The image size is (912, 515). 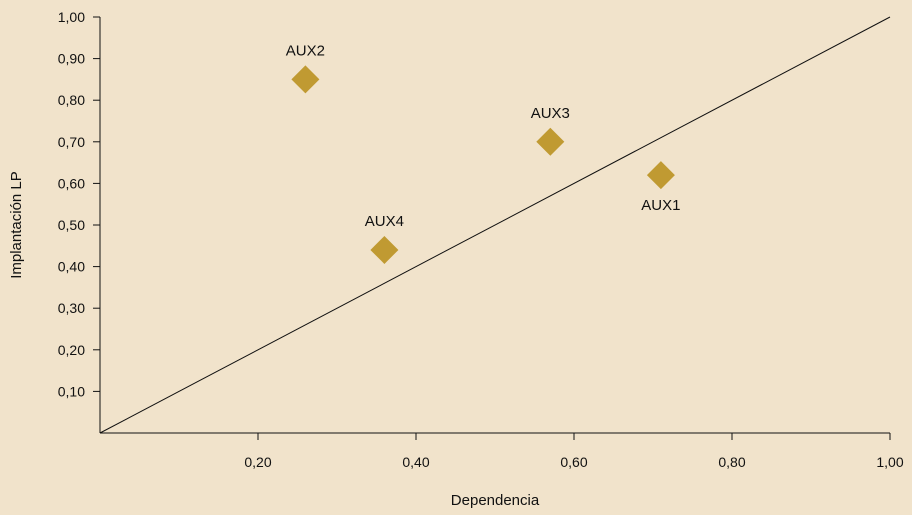 I want to click on y-tick-label: 0,40, so click(x=71, y=267).